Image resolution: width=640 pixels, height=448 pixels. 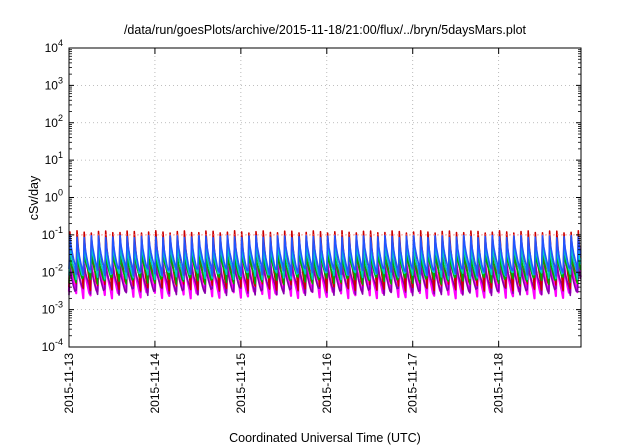 I want to click on y-axis-label: cSv/day, so click(x=34, y=197).